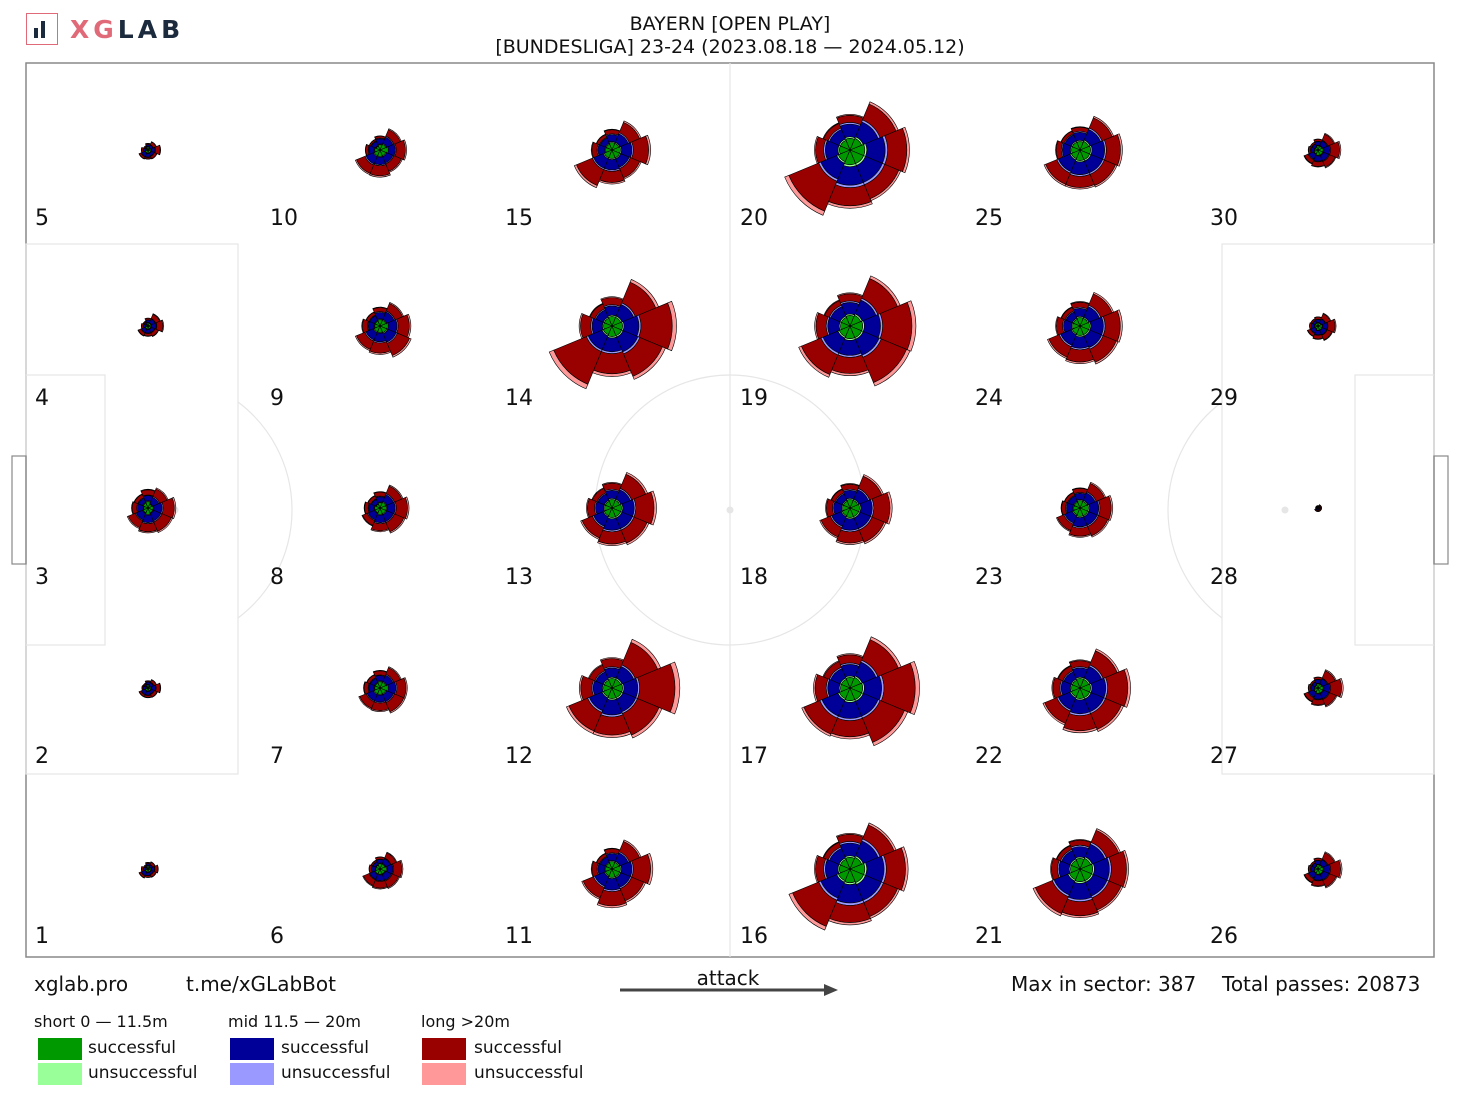 This screenshot has height=1102, width=1460. I want to click on rose-1-dir5-long-fail, so click(141, 875).